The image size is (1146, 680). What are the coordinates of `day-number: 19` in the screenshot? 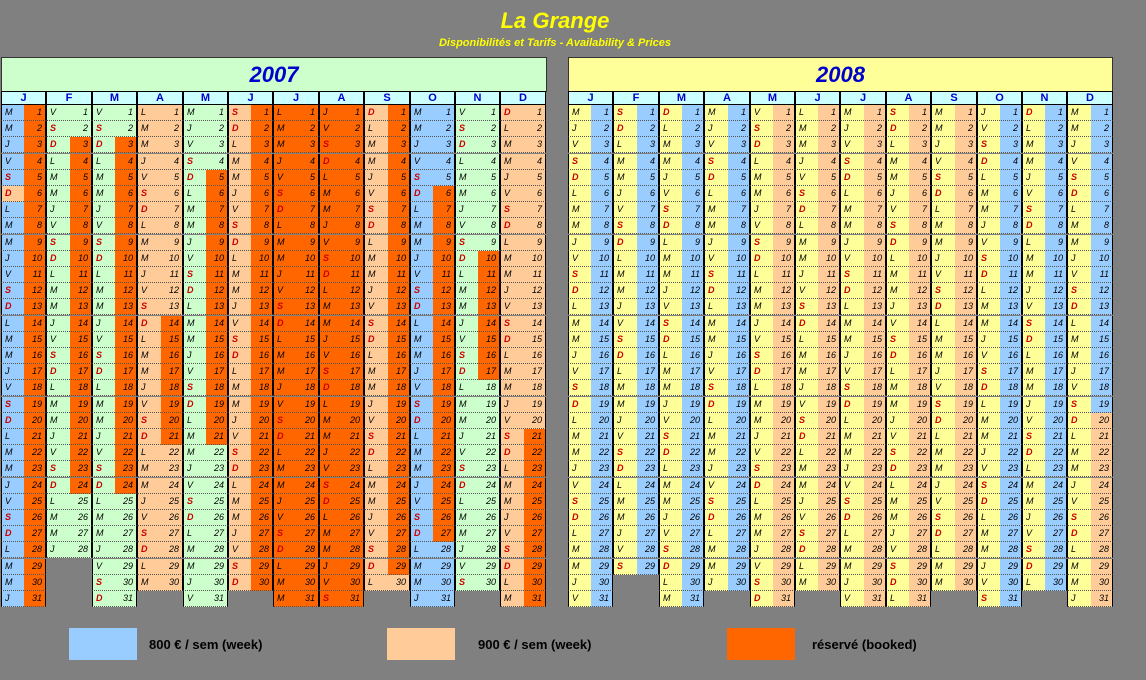 It's located at (740, 404).